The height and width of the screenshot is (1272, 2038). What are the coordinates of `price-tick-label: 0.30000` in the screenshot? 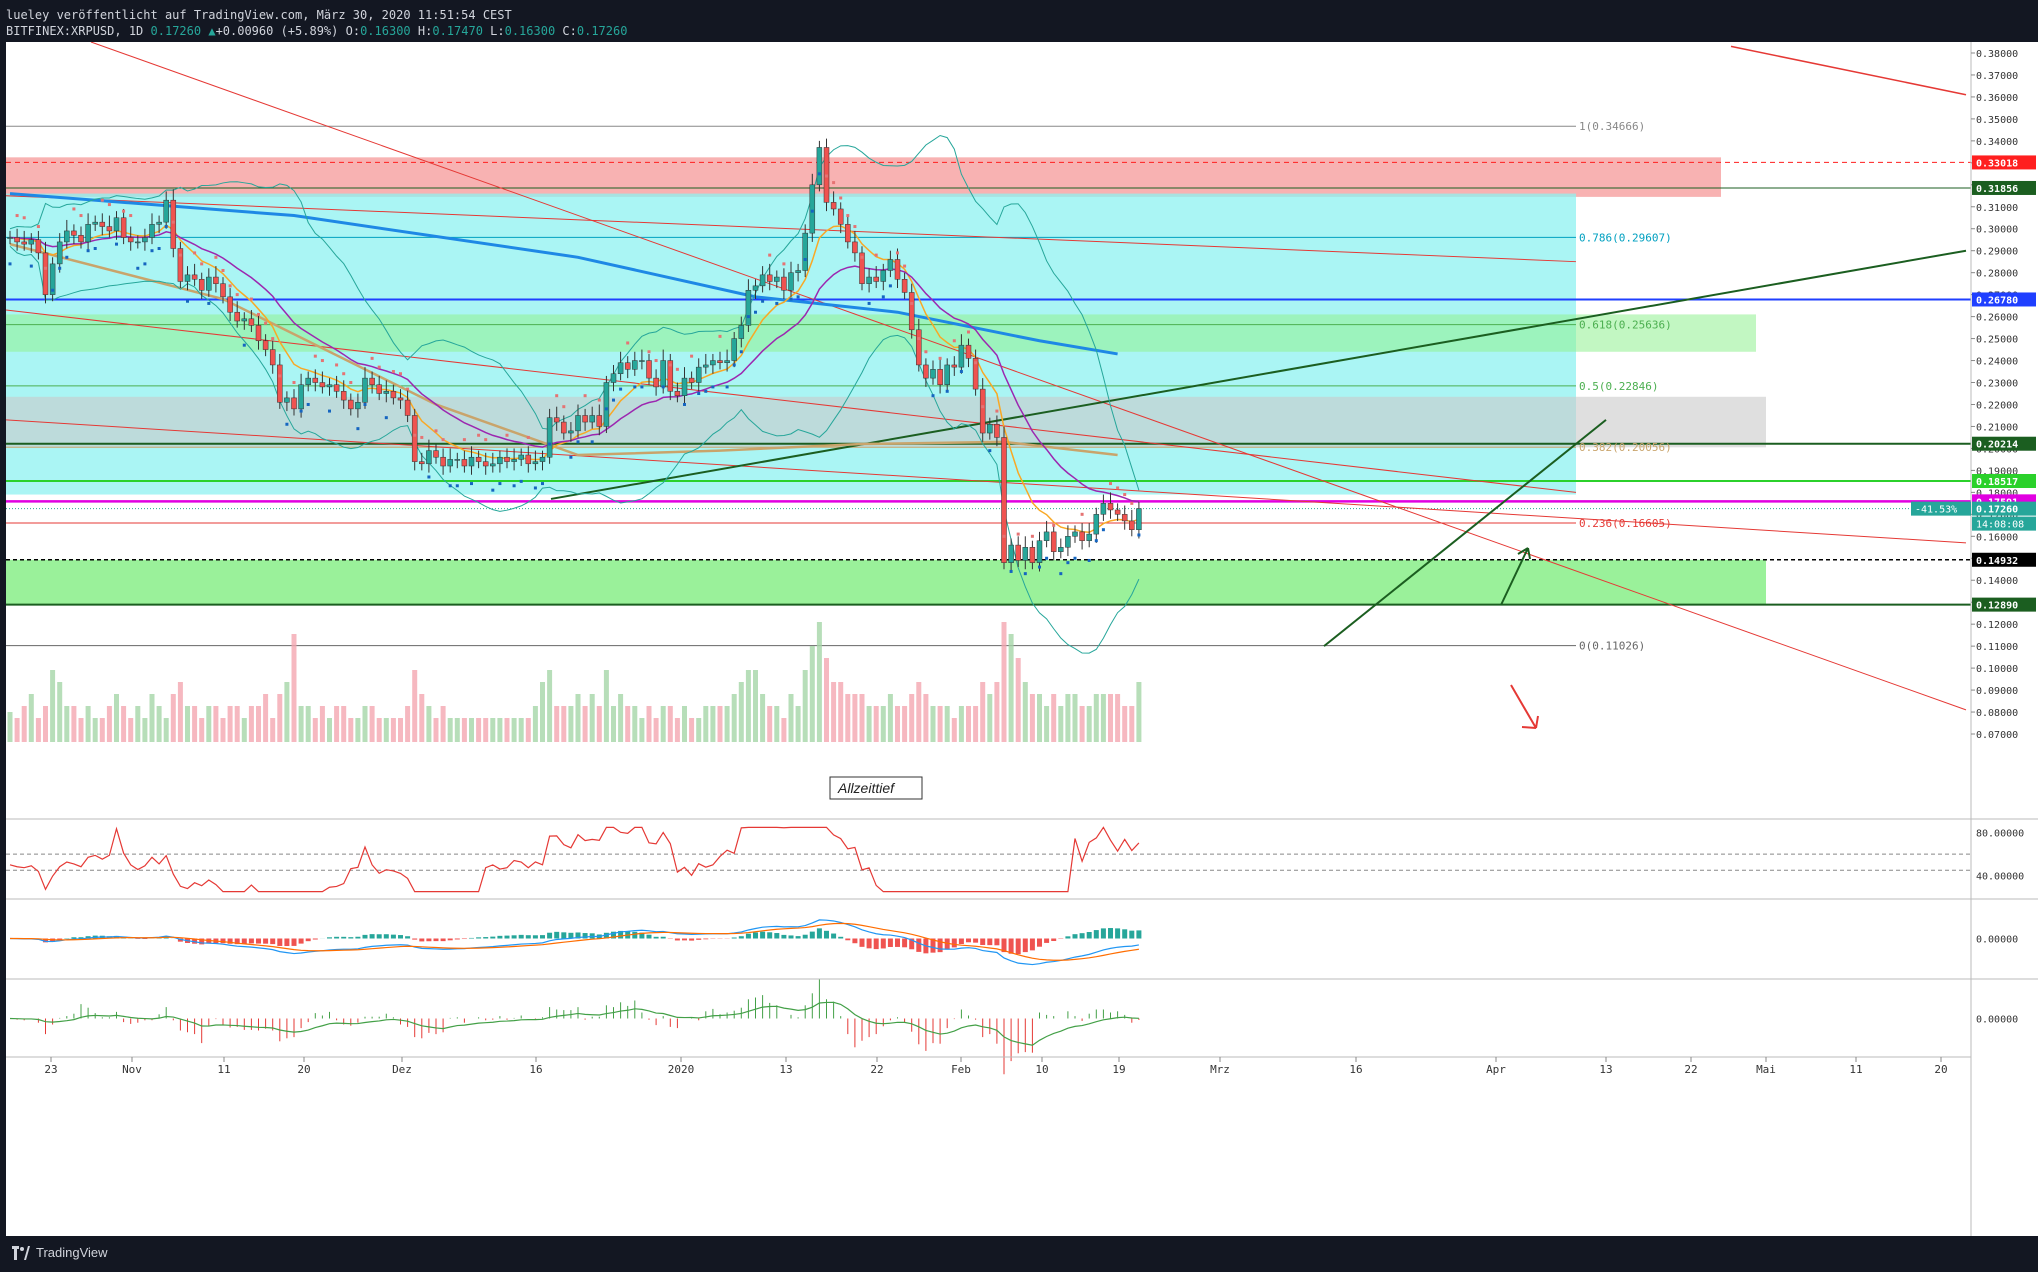 It's located at (1997, 230).